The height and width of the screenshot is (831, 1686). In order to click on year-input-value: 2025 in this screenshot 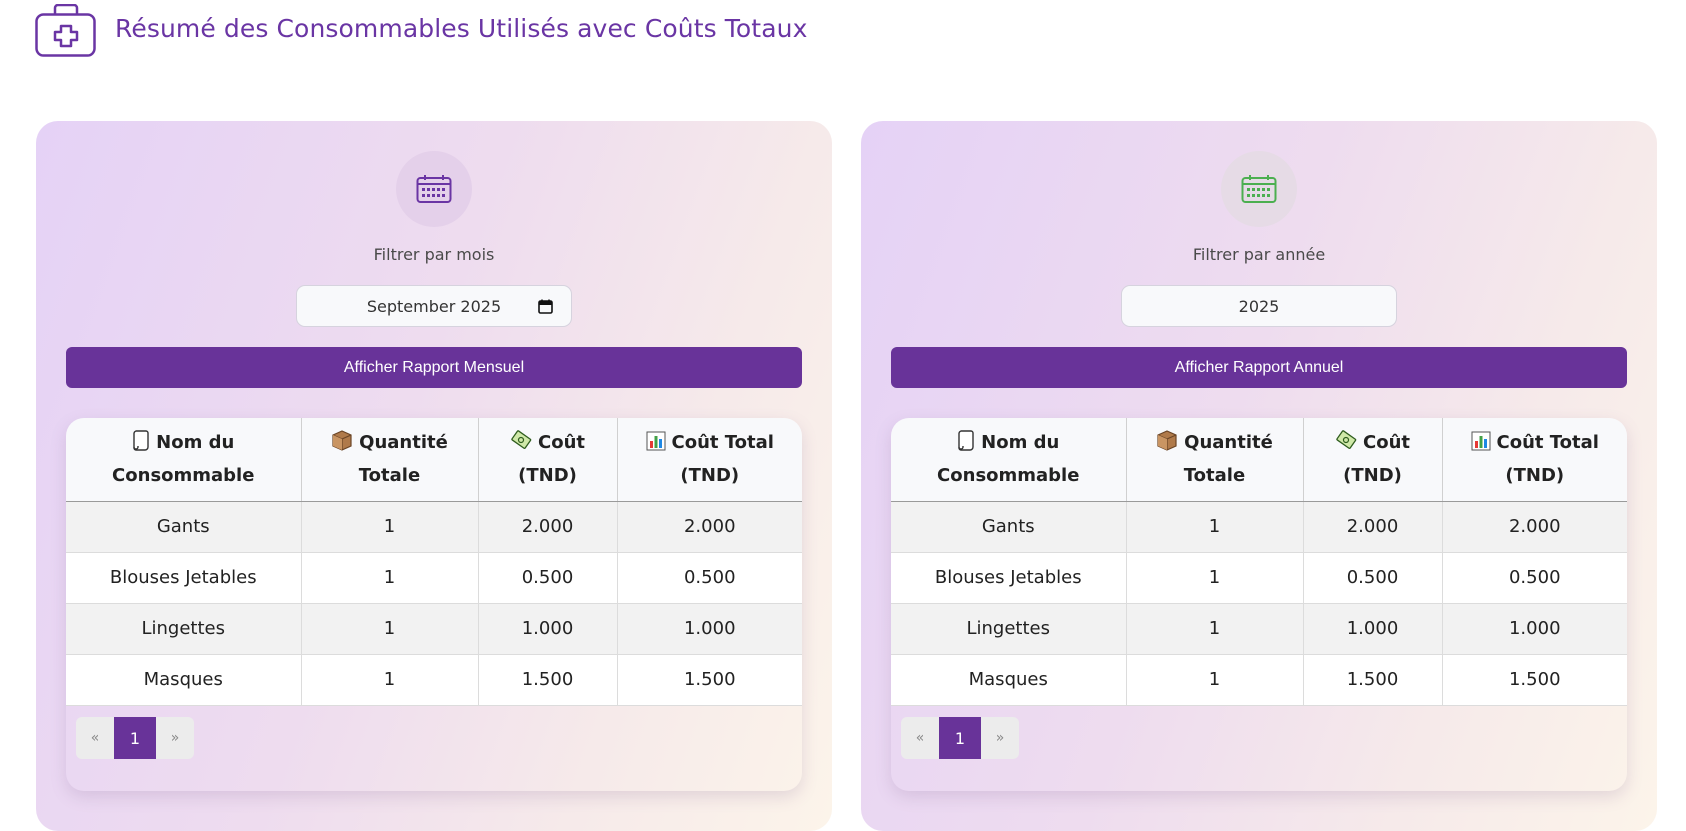, I will do `click(1259, 306)`.